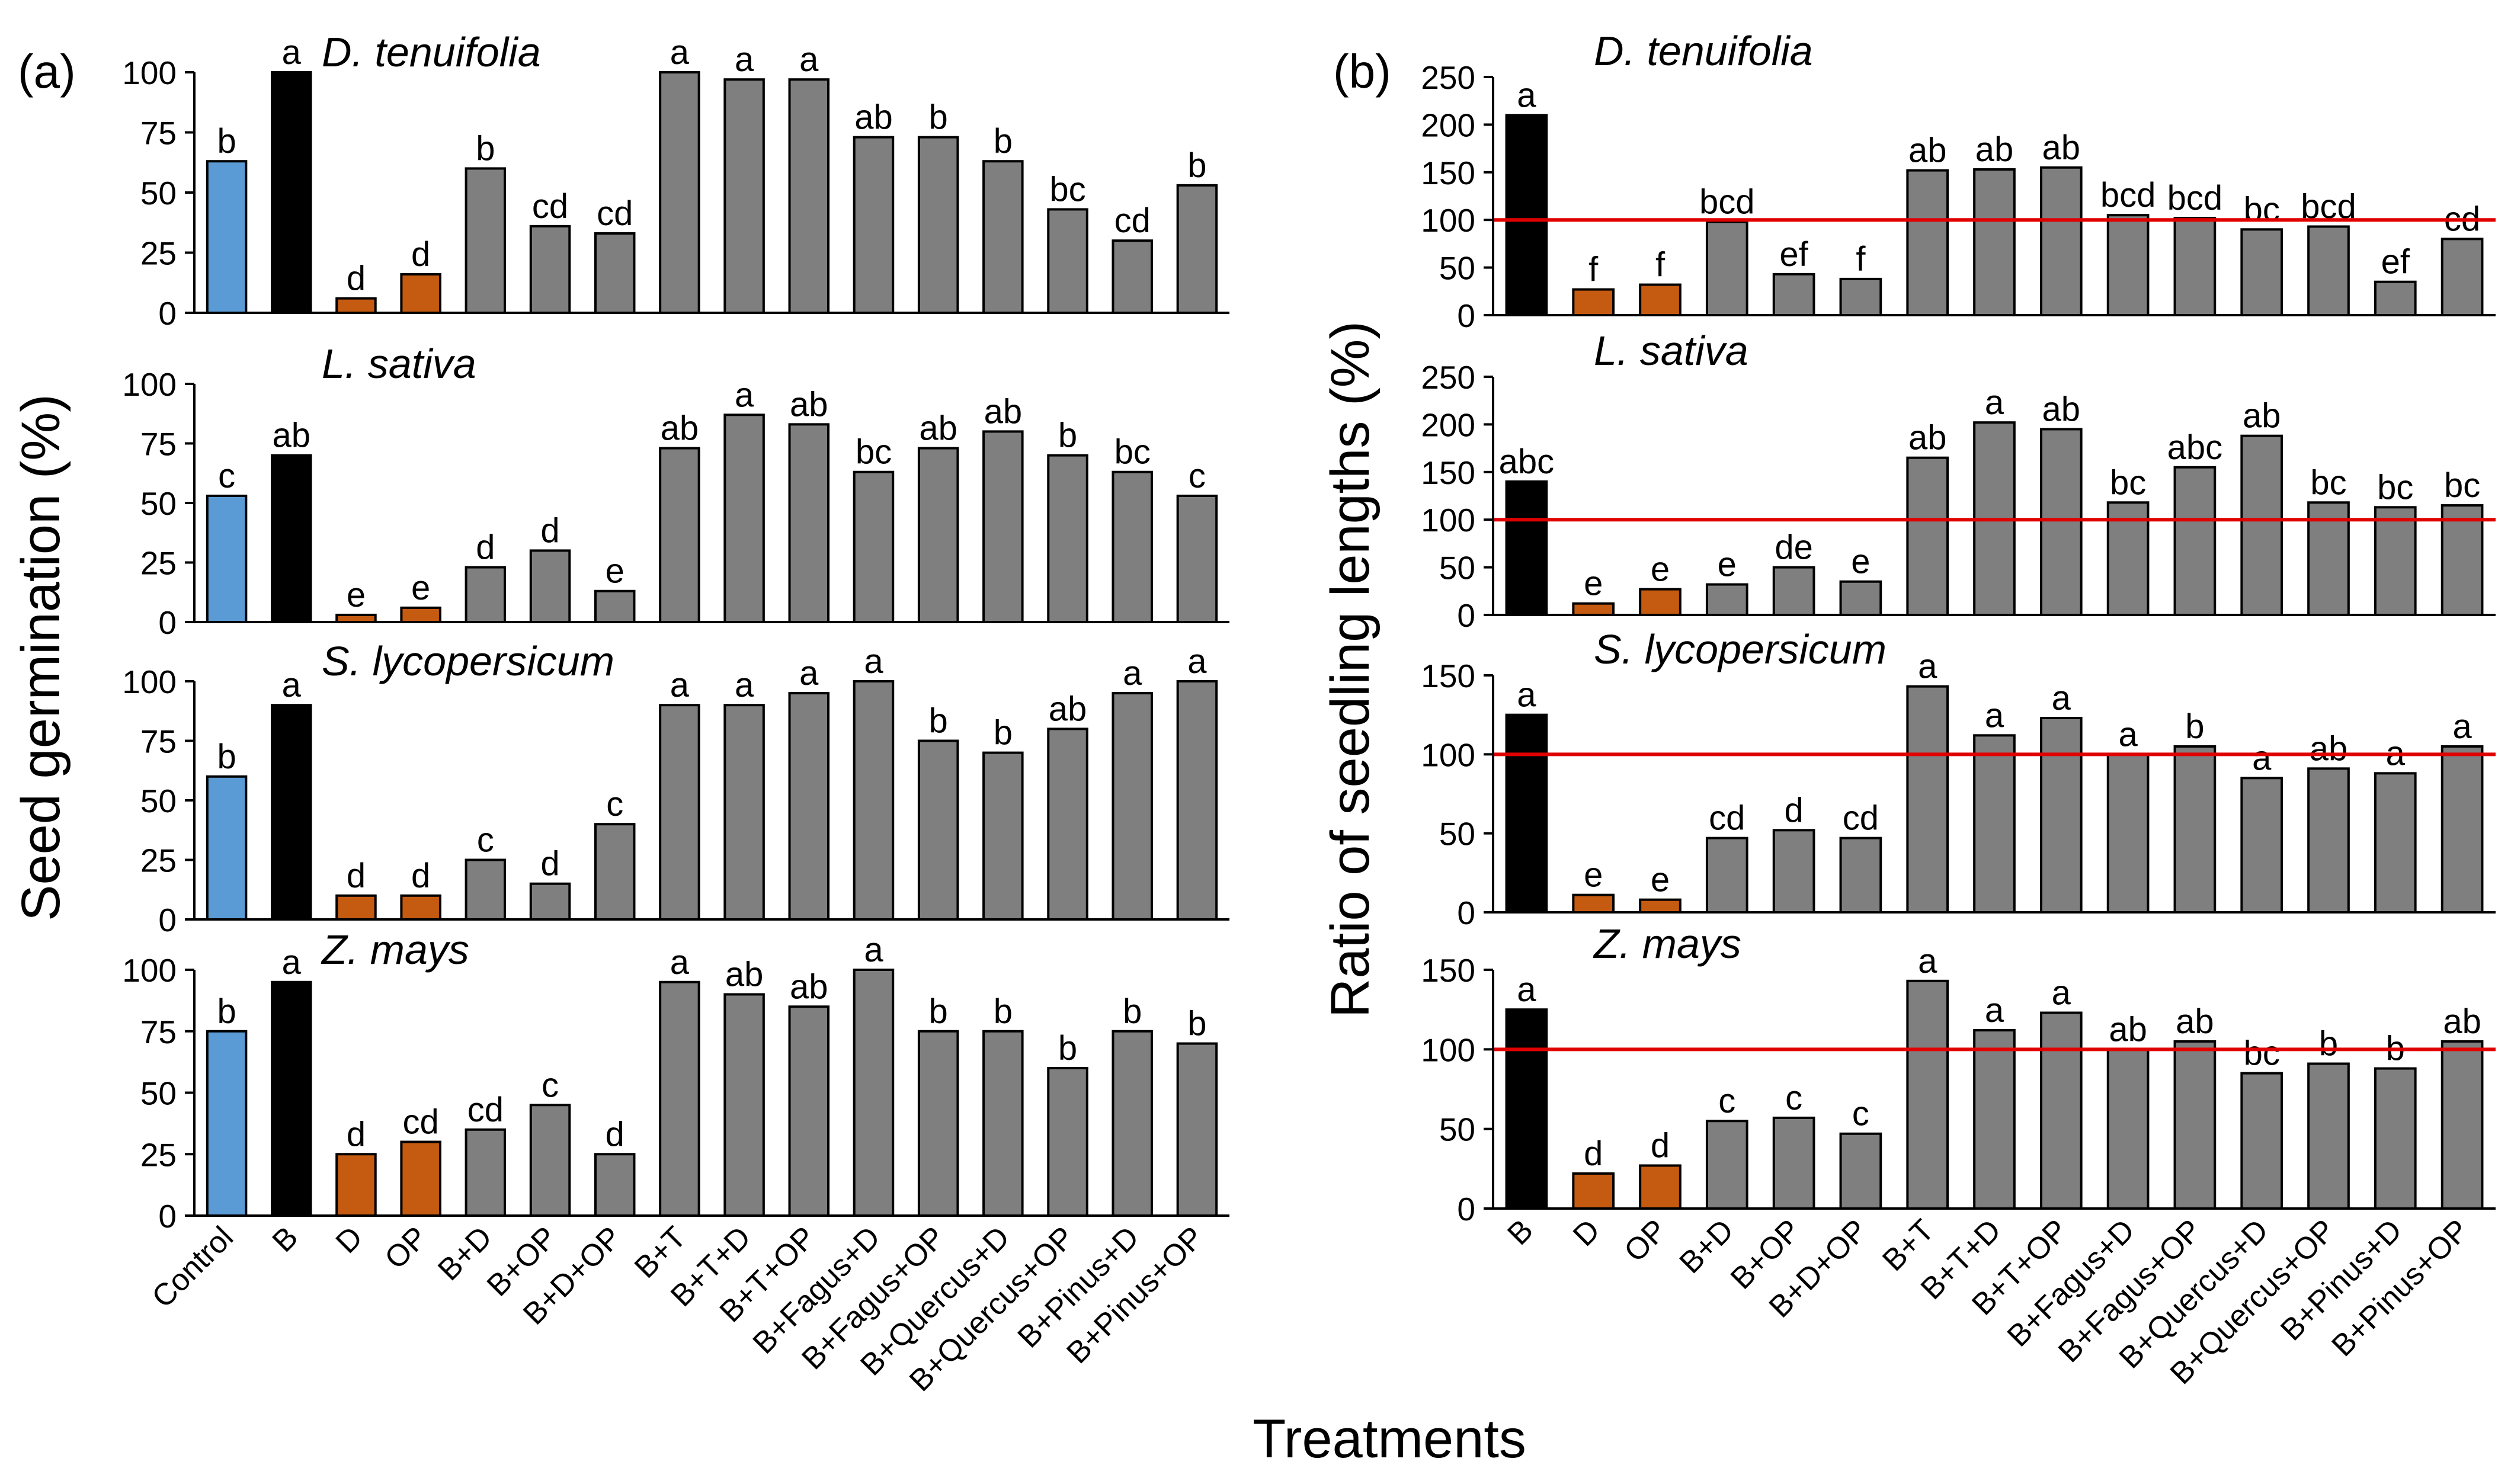 This screenshot has width=2511, height=1484. I want to click on panel-label-a: (a), so click(47, 71).